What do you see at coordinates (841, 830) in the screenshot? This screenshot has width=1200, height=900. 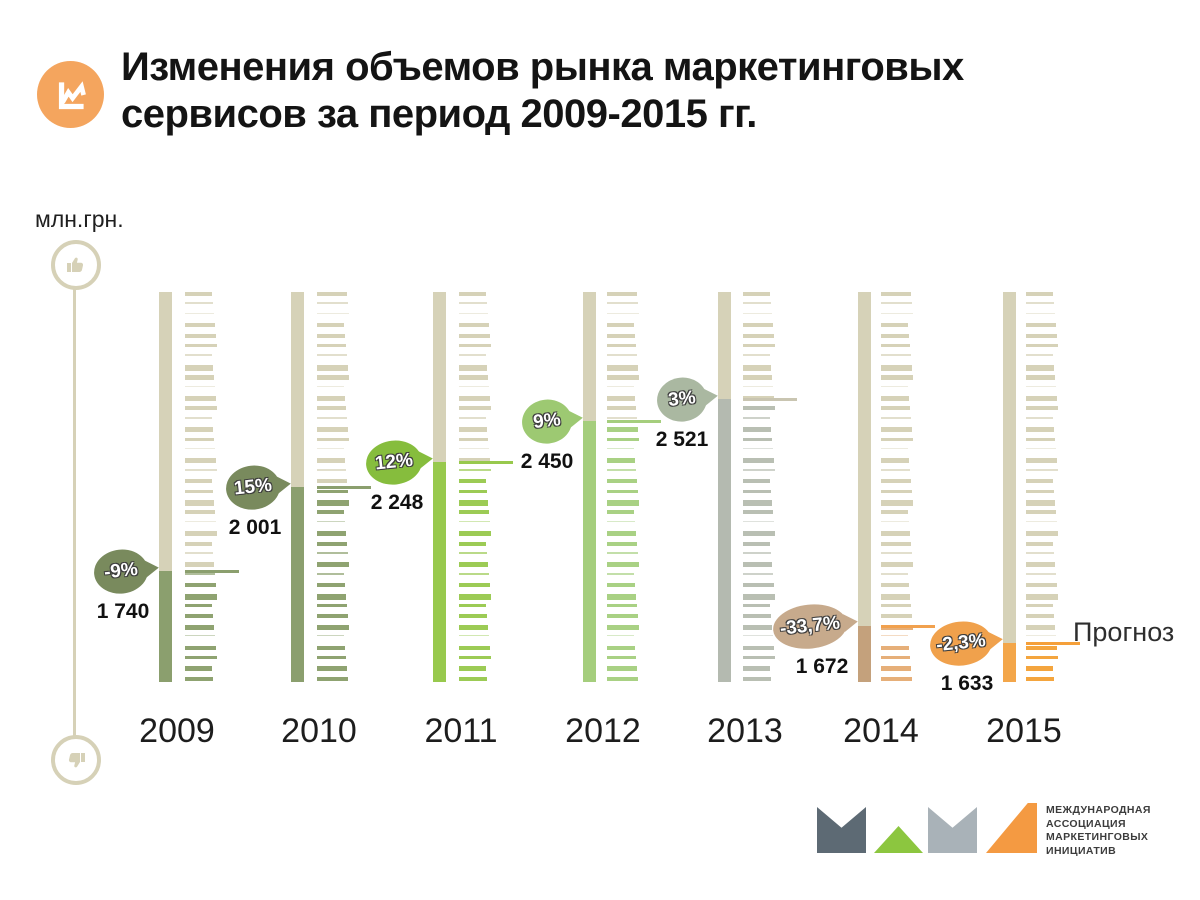 I see `logo-letter-m1` at bounding box center [841, 830].